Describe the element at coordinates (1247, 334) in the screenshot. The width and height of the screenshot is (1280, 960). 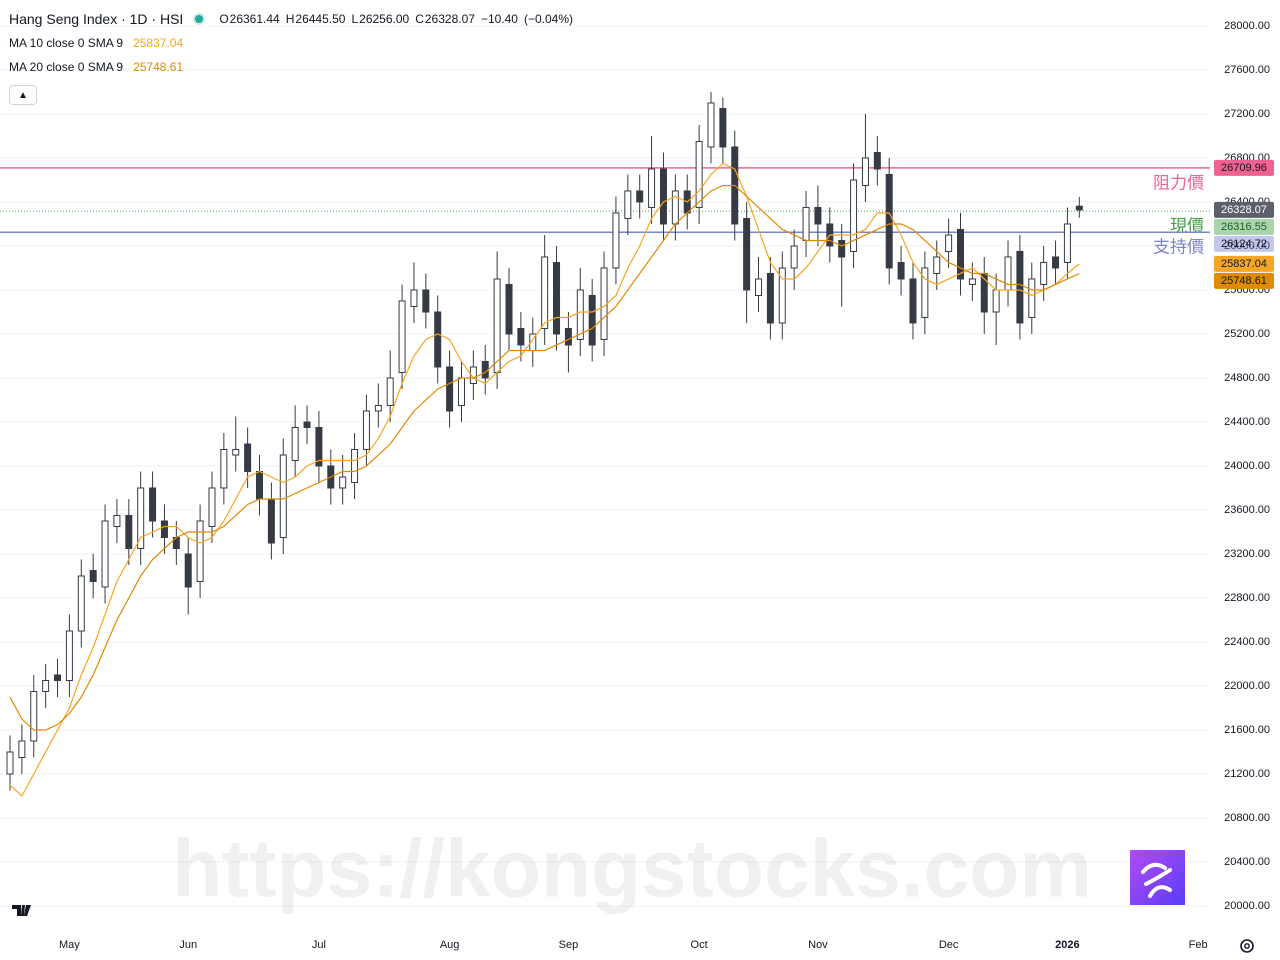
I see `y-tick-label: 25200.00` at that location.